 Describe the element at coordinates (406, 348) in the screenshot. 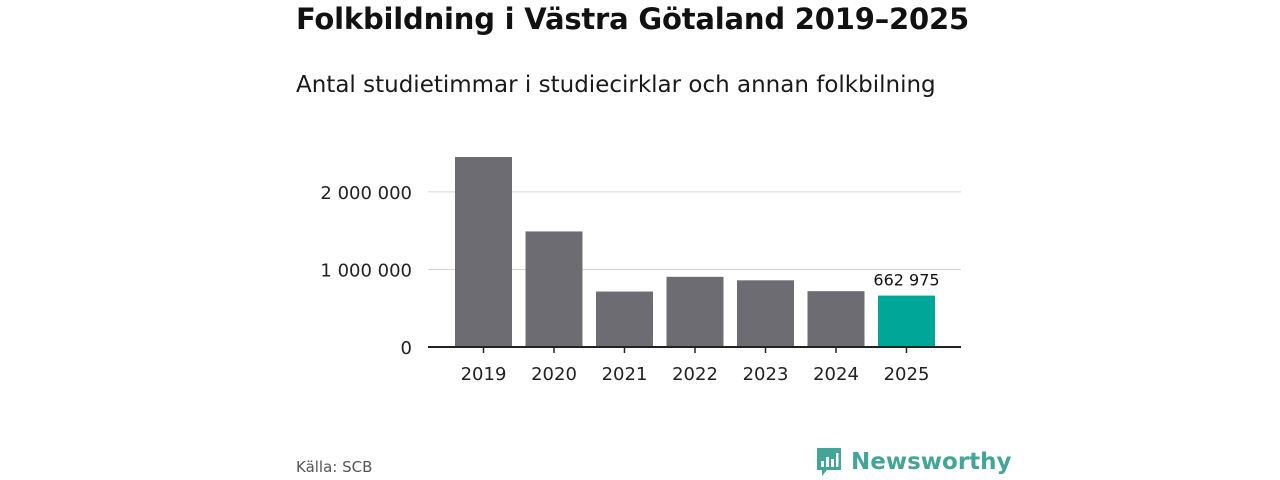

I see `y-tick-label: 0` at that location.